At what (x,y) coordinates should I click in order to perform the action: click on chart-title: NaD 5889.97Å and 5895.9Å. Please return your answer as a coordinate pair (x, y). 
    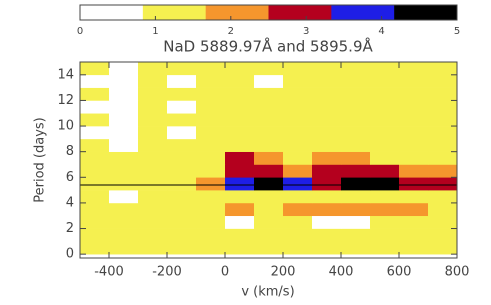
    Looking at the image, I should click on (268, 46).